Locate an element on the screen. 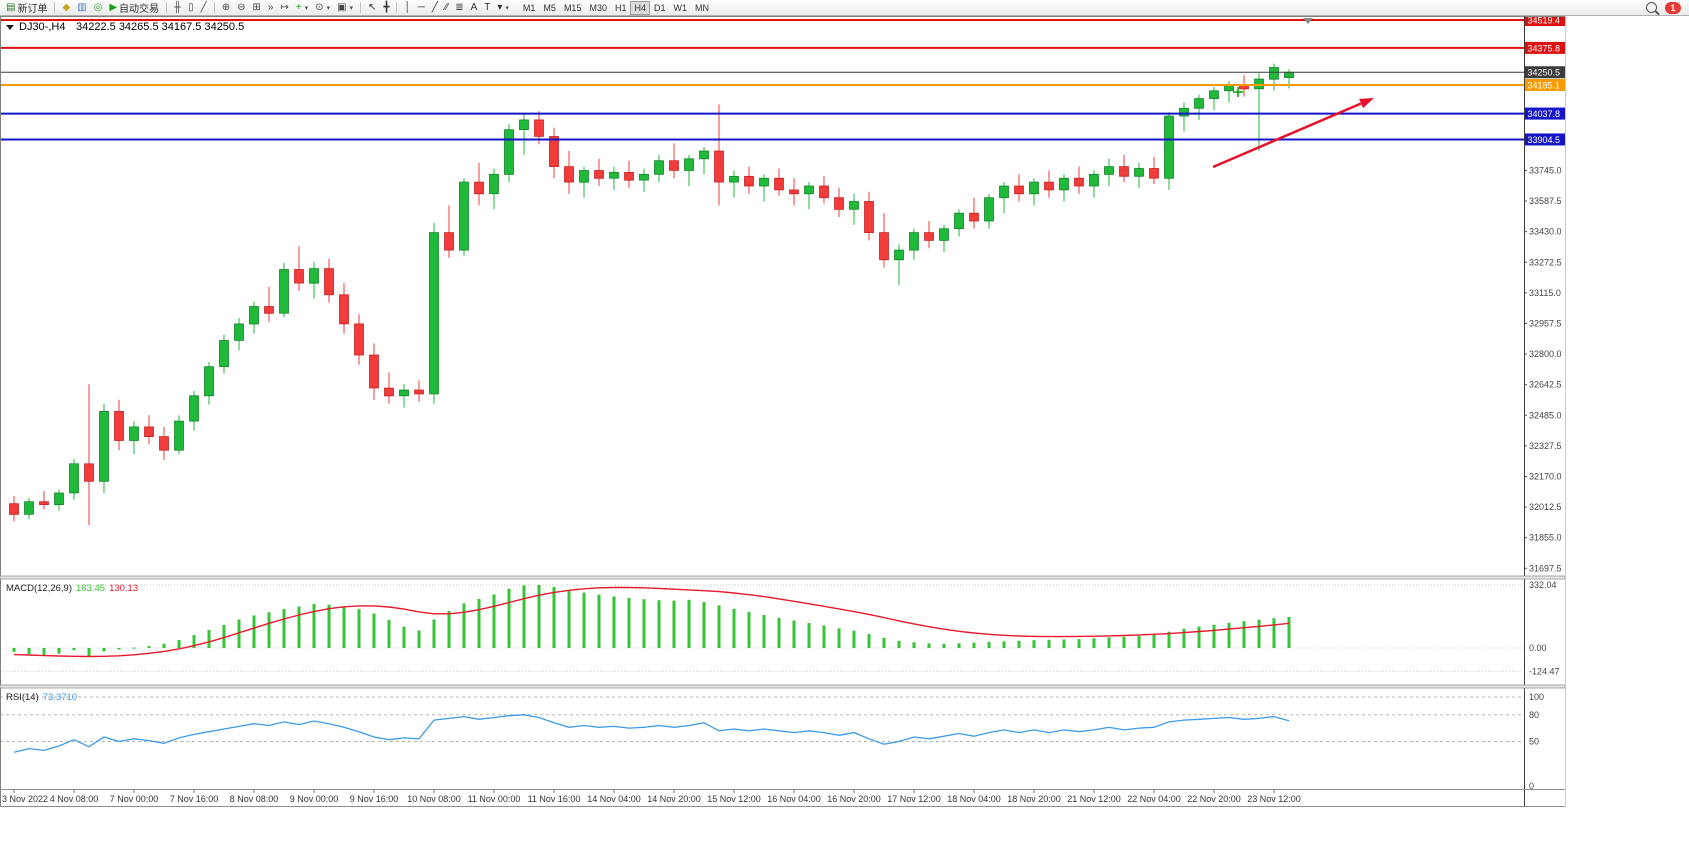 This screenshot has height=860, width=1689. zoom-out-icon: ⊖ is located at coordinates (241, 8).